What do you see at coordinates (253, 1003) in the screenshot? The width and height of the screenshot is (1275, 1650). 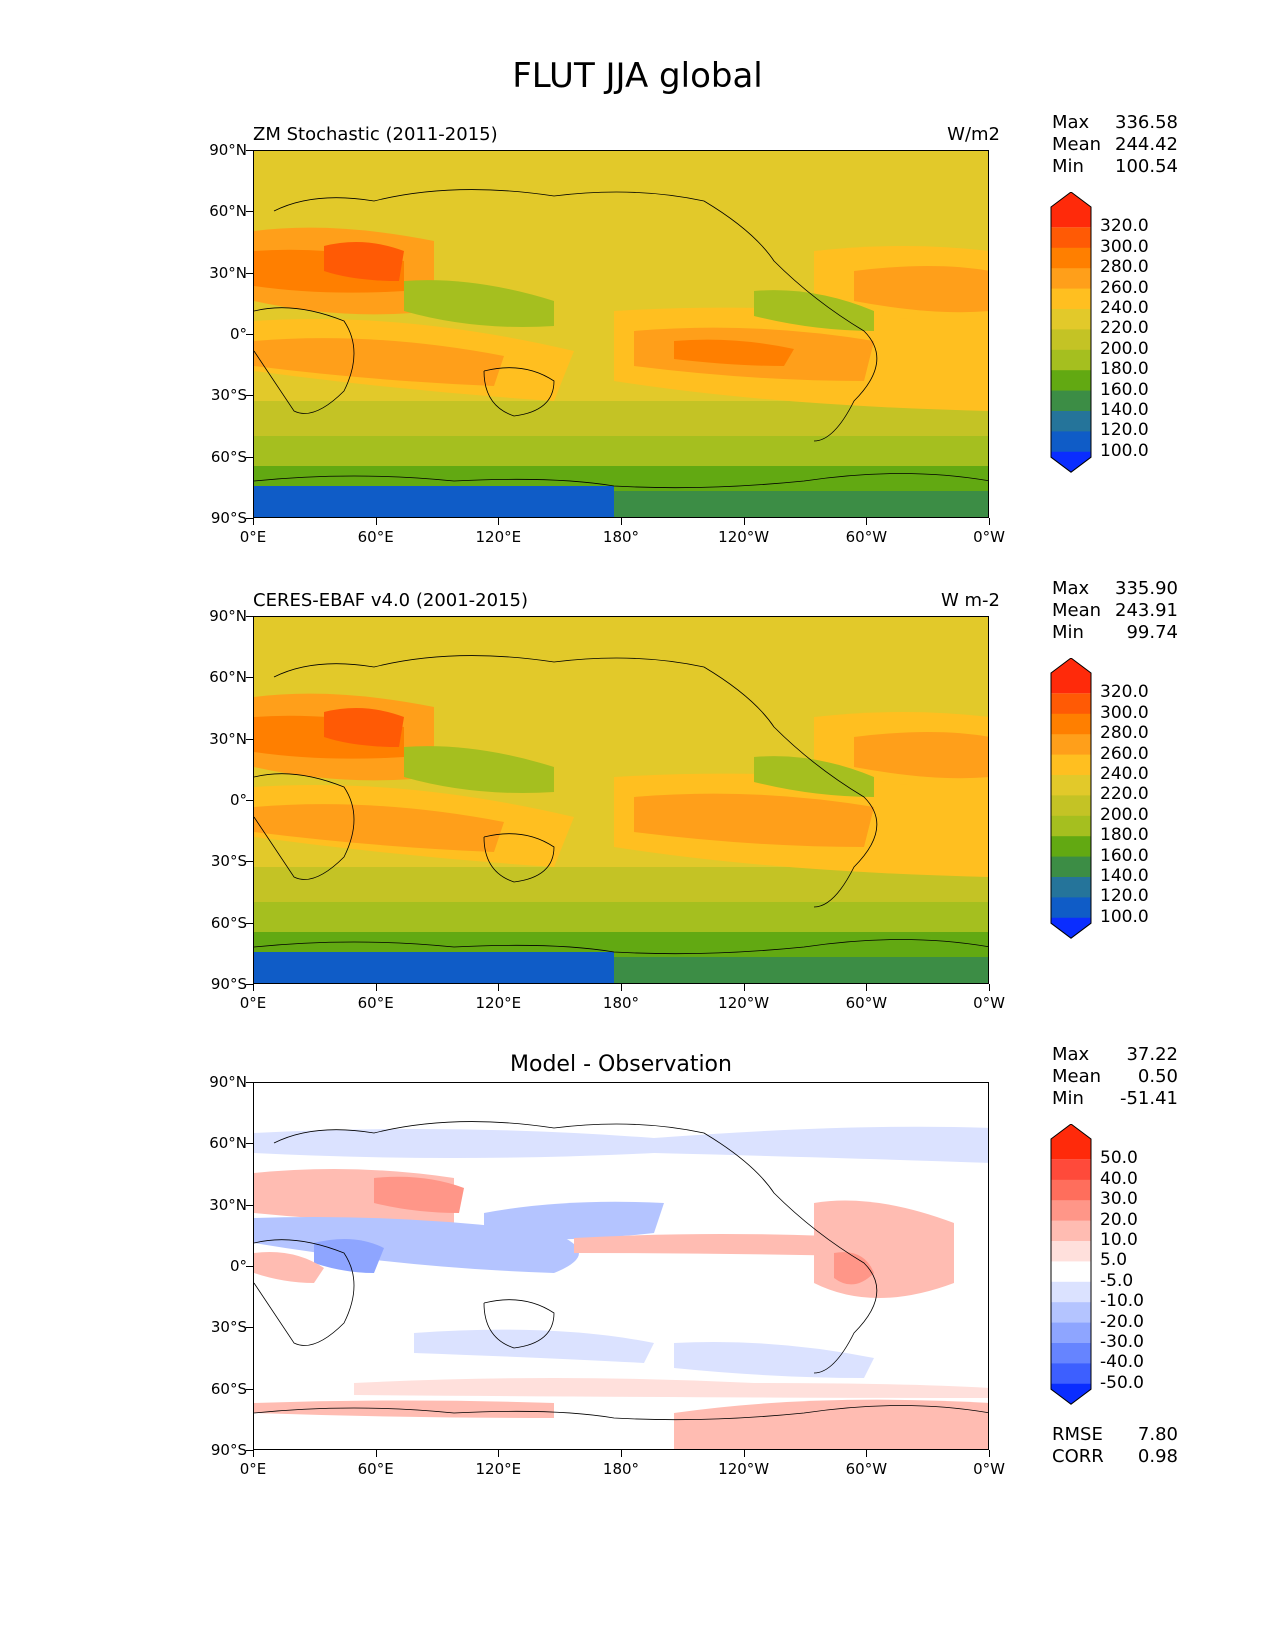 I see `lon-tick-label: 0°E` at bounding box center [253, 1003].